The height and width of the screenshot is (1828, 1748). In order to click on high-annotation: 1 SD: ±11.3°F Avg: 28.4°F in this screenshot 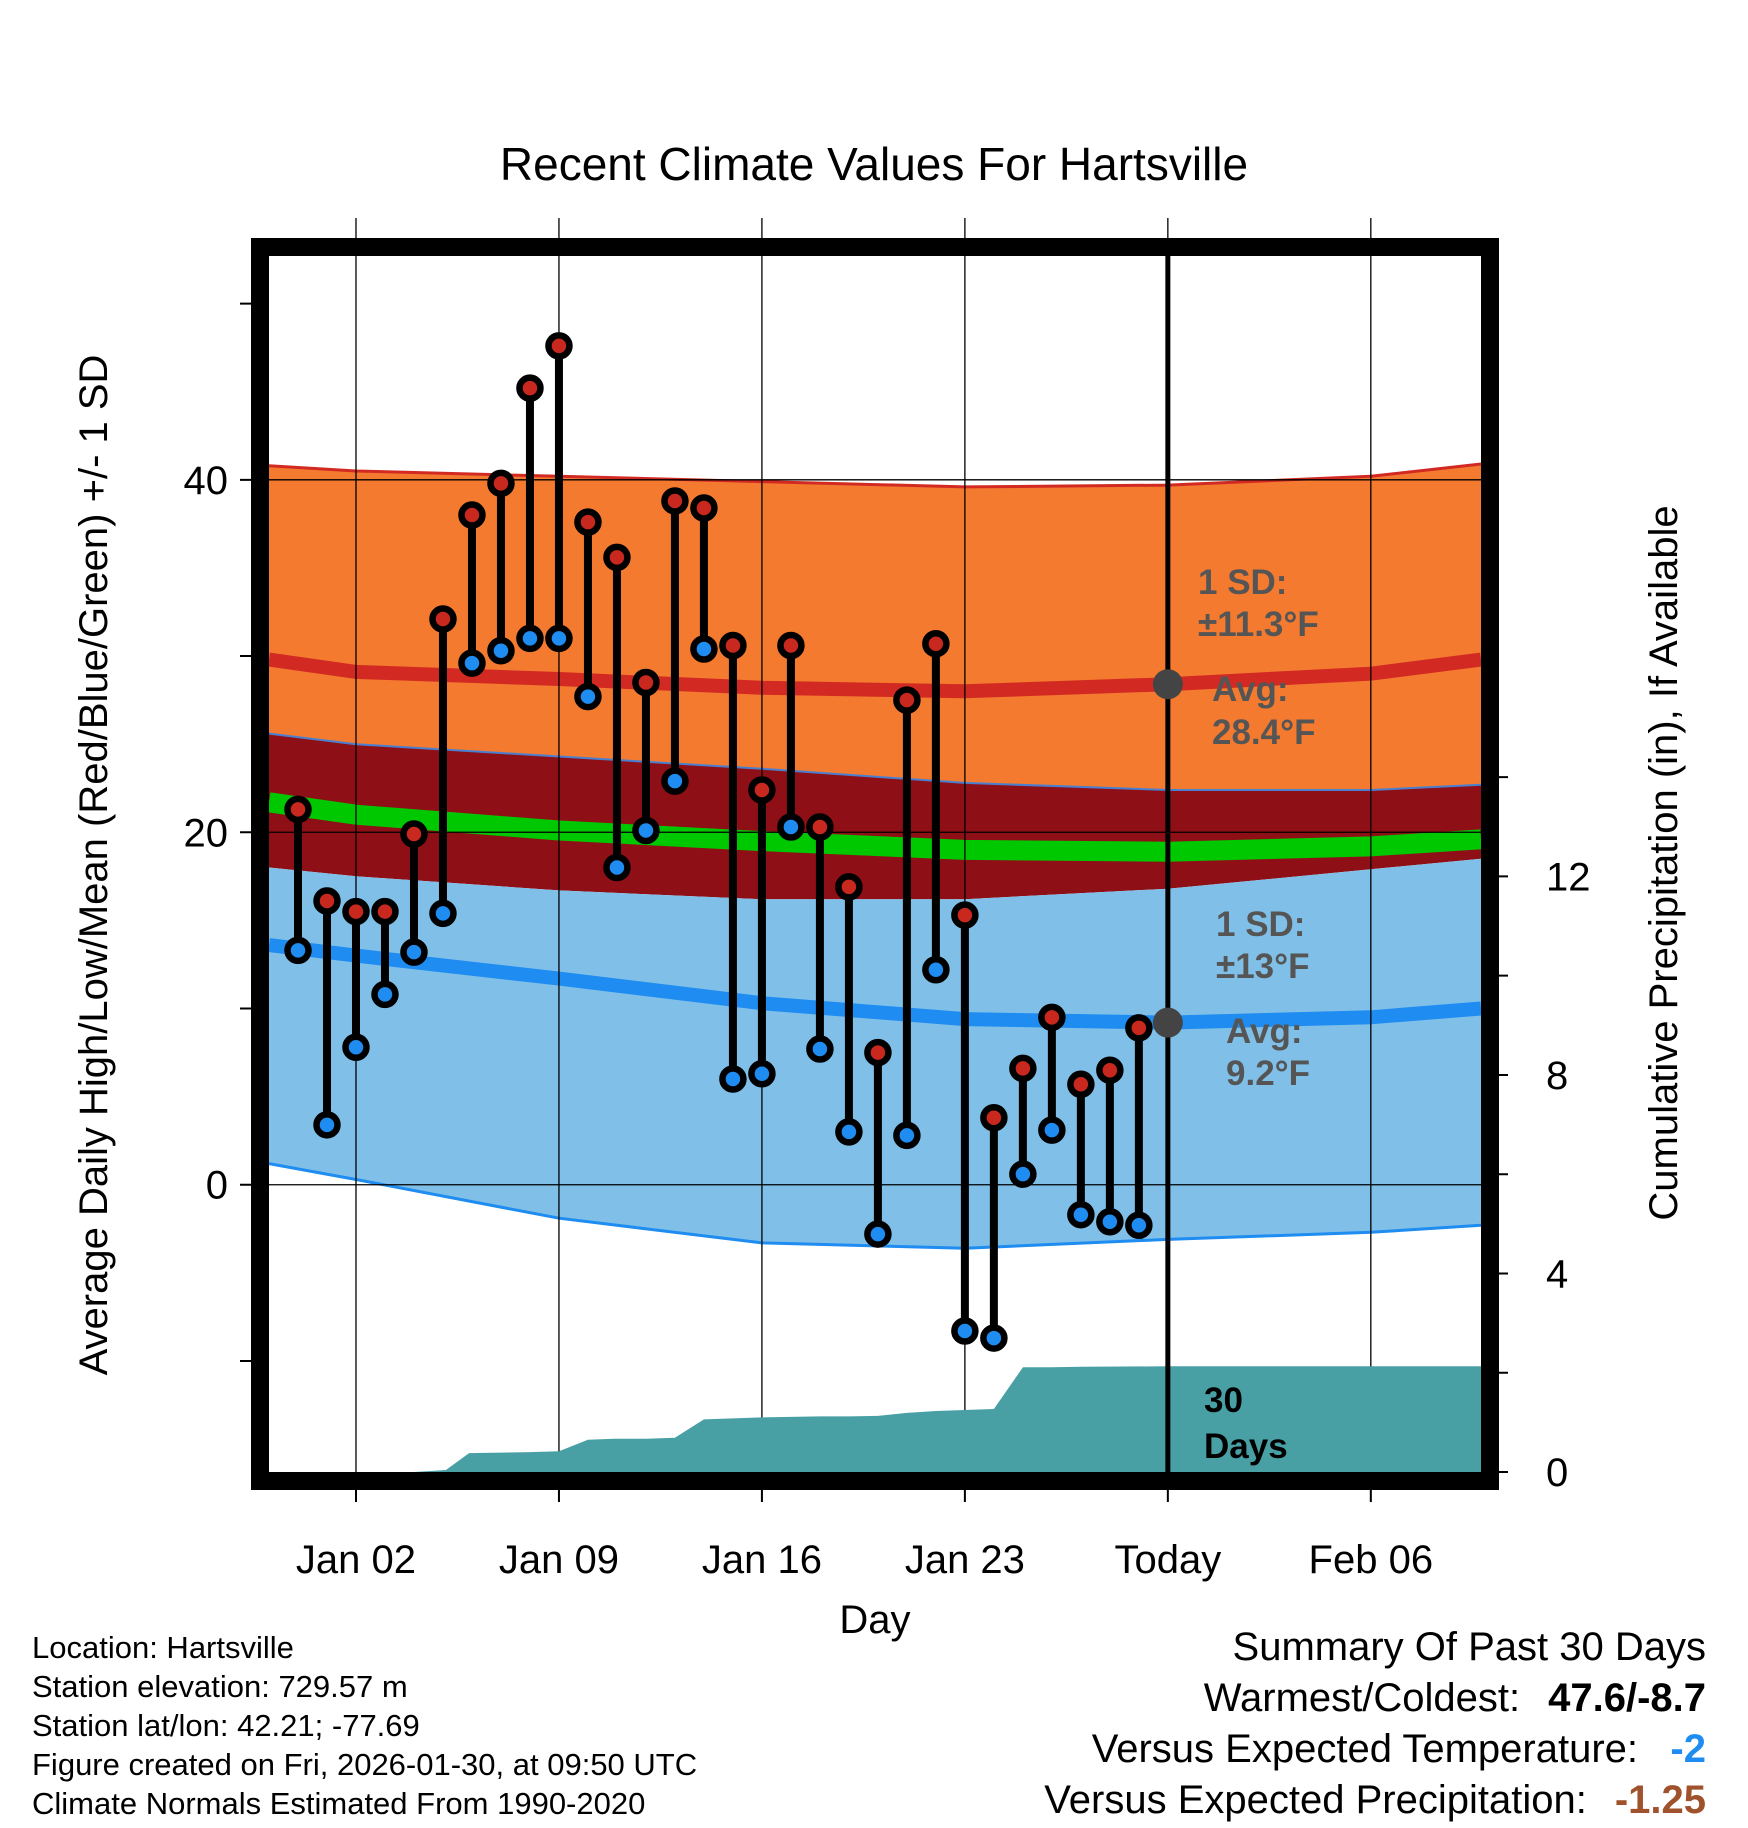, I will do `click(1258, 657)`.